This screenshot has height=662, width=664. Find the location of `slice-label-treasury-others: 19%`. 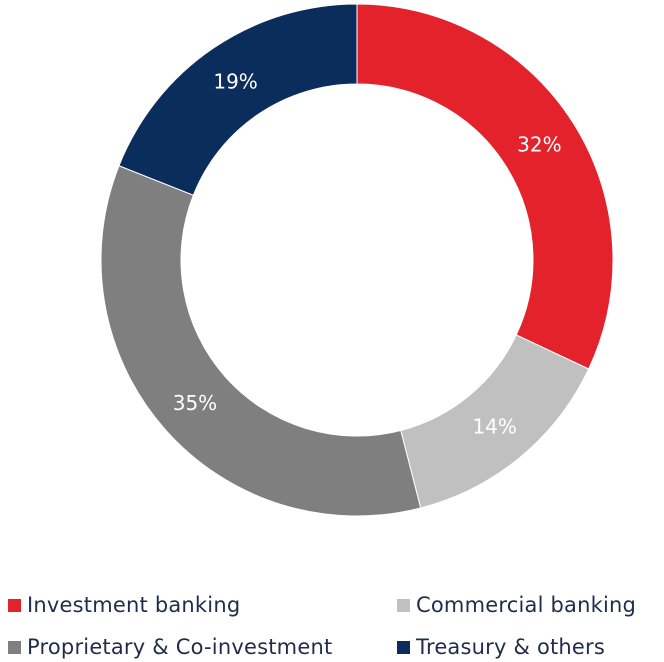

slice-label-treasury-others: 19% is located at coordinates (235, 81).